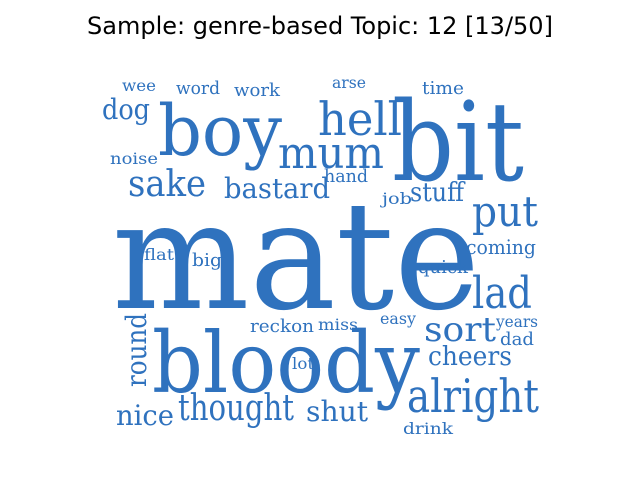 This screenshot has height=480, width=640. What do you see at coordinates (167, 184) in the screenshot?
I see `word-sake: sake` at bounding box center [167, 184].